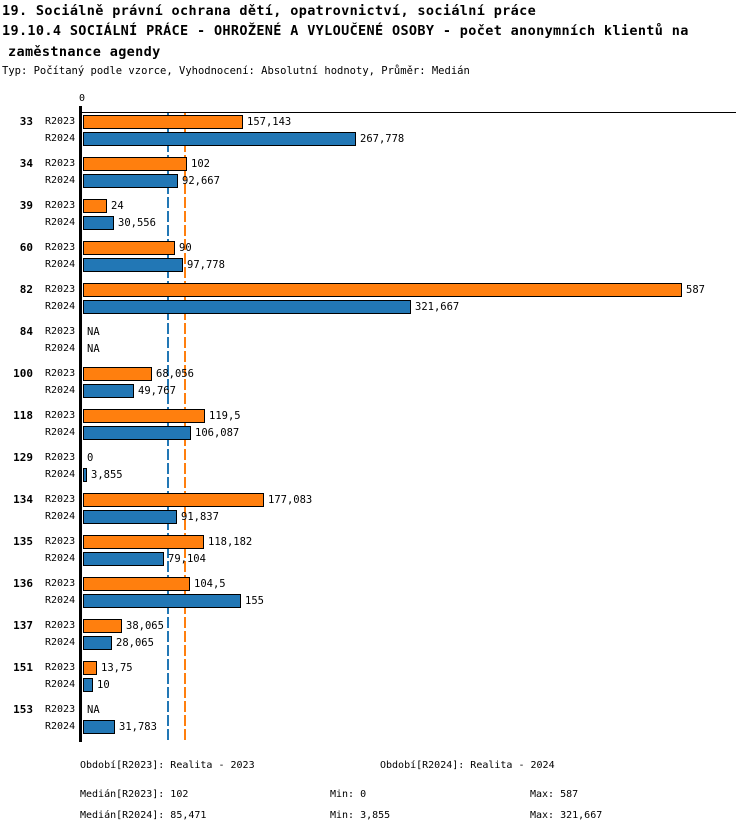 This screenshot has height=834, width=750. Describe the element at coordinates (117, 206) in the screenshot. I see `bar-value-label: 24` at that location.